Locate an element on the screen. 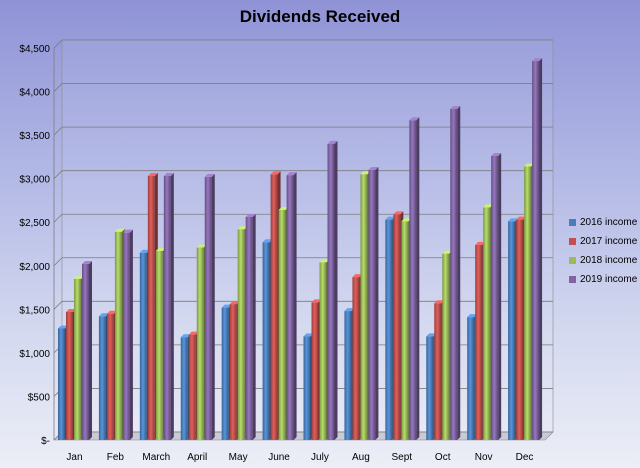  x-tick-label: Jan is located at coordinates (74, 457).